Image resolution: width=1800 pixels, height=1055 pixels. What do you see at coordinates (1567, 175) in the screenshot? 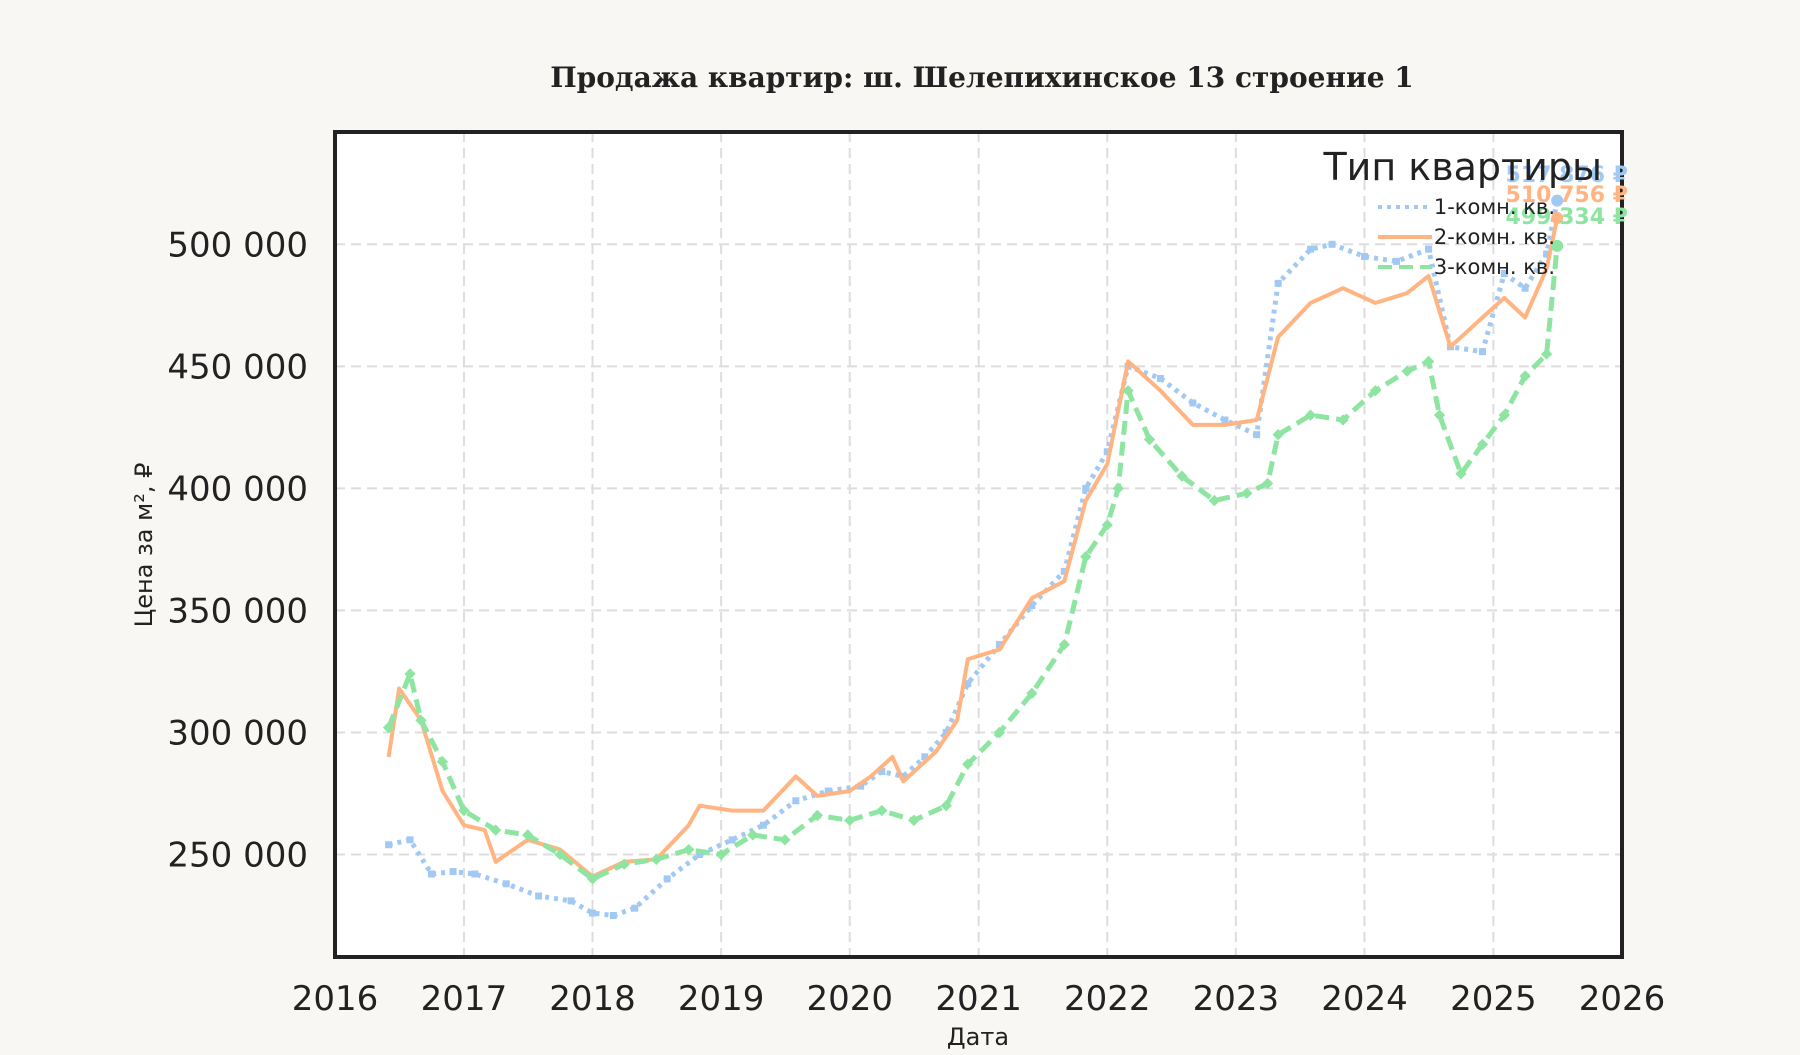
I see `one-room-end-label: 517 876 ₽` at bounding box center [1567, 175].